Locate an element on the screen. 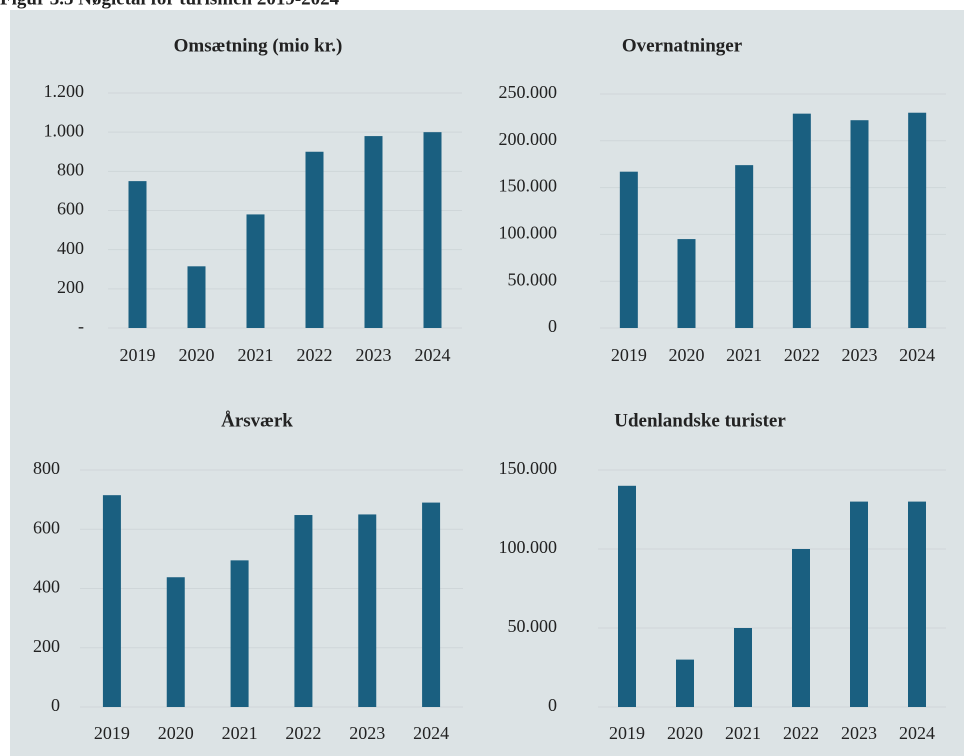 The image size is (964, 756). y-tick-label: 1.200 is located at coordinates (64, 91).